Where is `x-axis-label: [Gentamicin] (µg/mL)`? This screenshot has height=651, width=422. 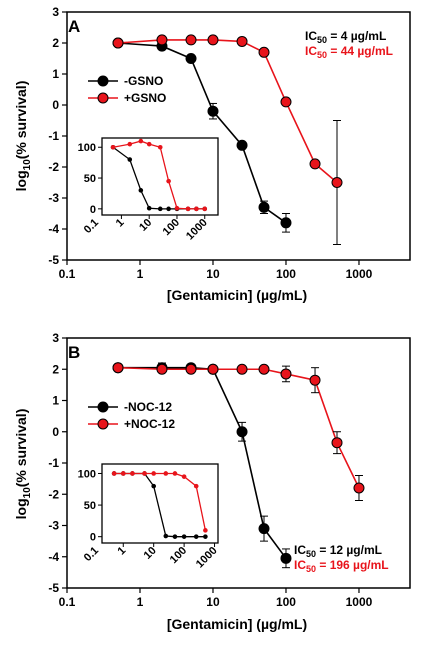
x-axis-label: [Gentamicin] (µg/mL) is located at coordinates (237, 295).